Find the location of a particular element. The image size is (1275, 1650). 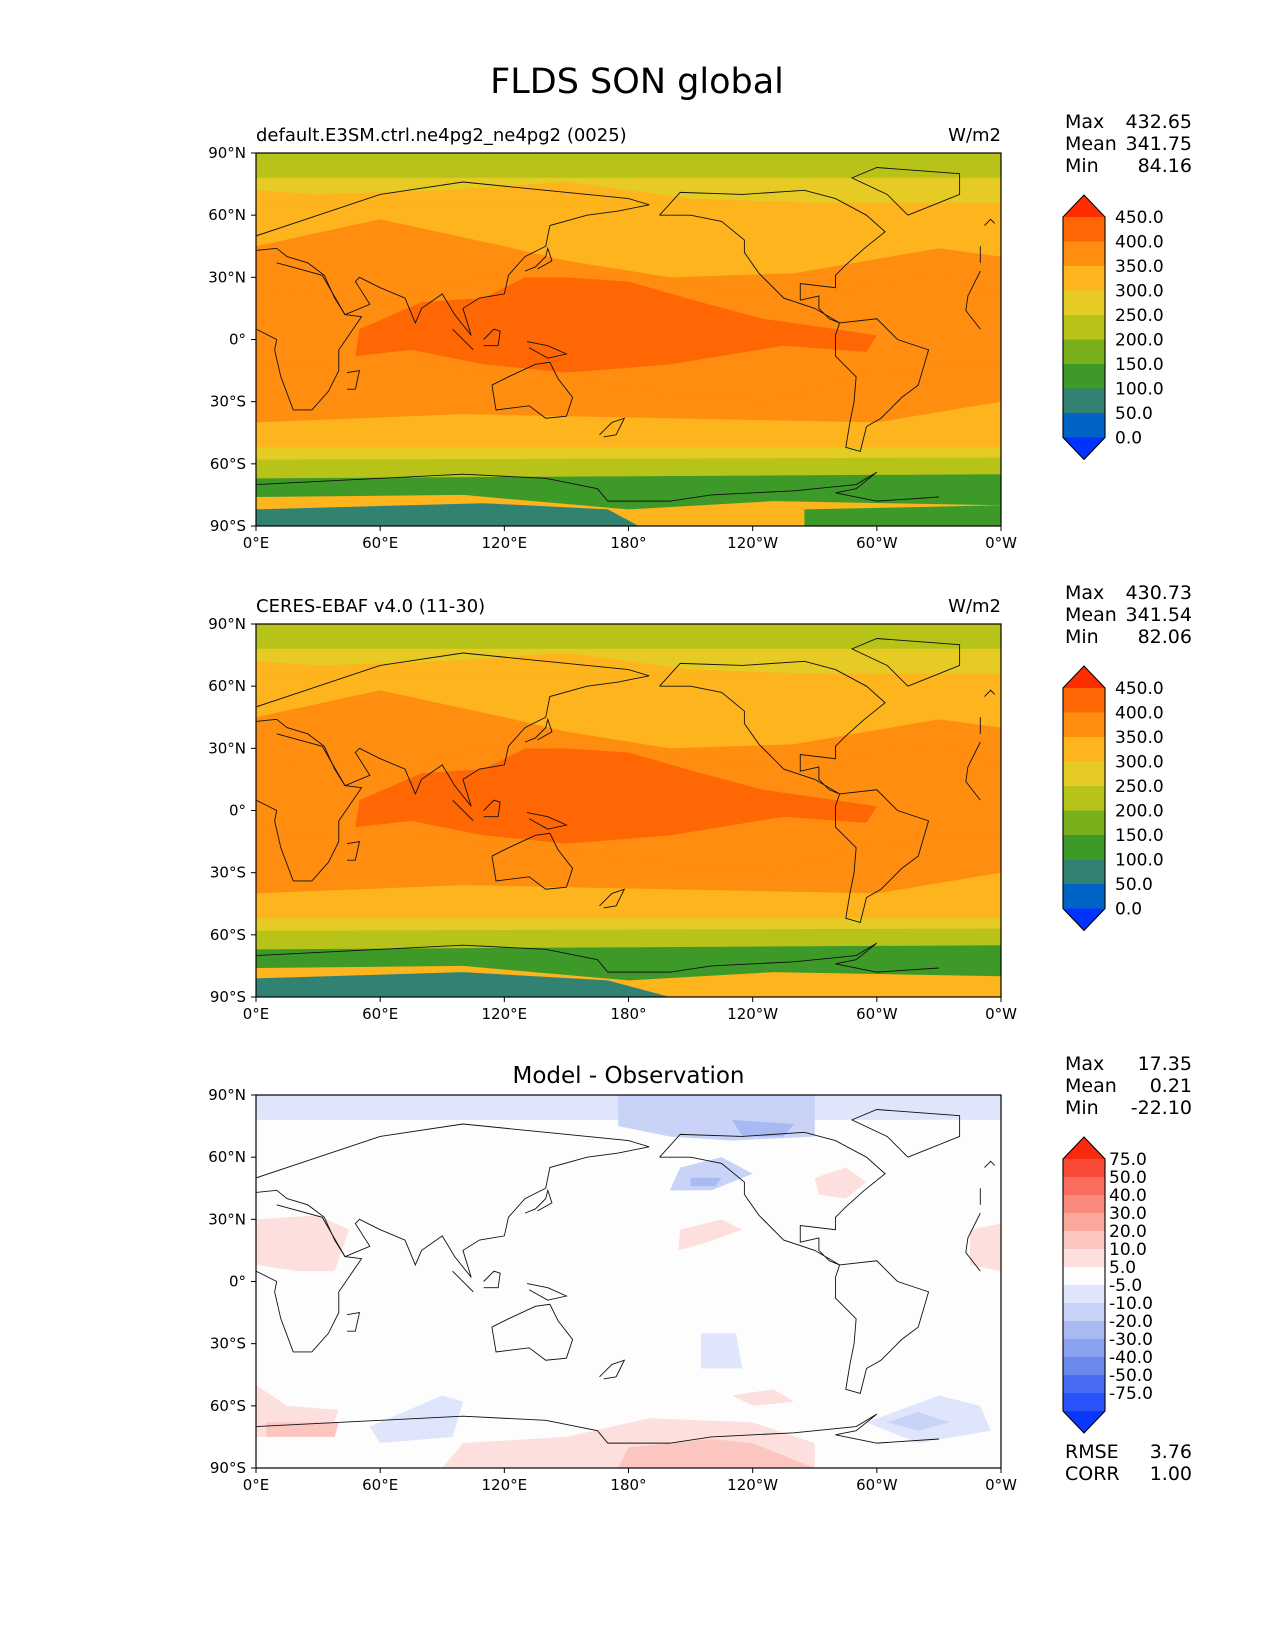

y-tick-label: 60°N is located at coordinates (227, 686).